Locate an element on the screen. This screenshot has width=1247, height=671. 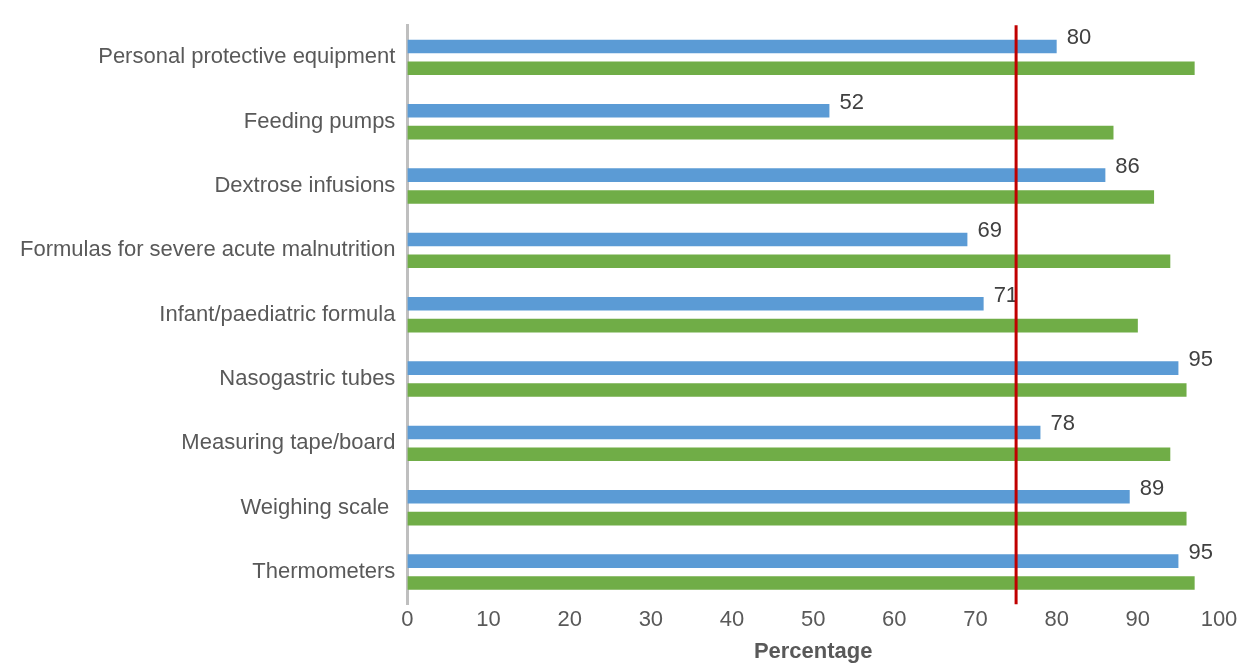
y-tick-label: Measuring tape/board is located at coordinates (288, 442).